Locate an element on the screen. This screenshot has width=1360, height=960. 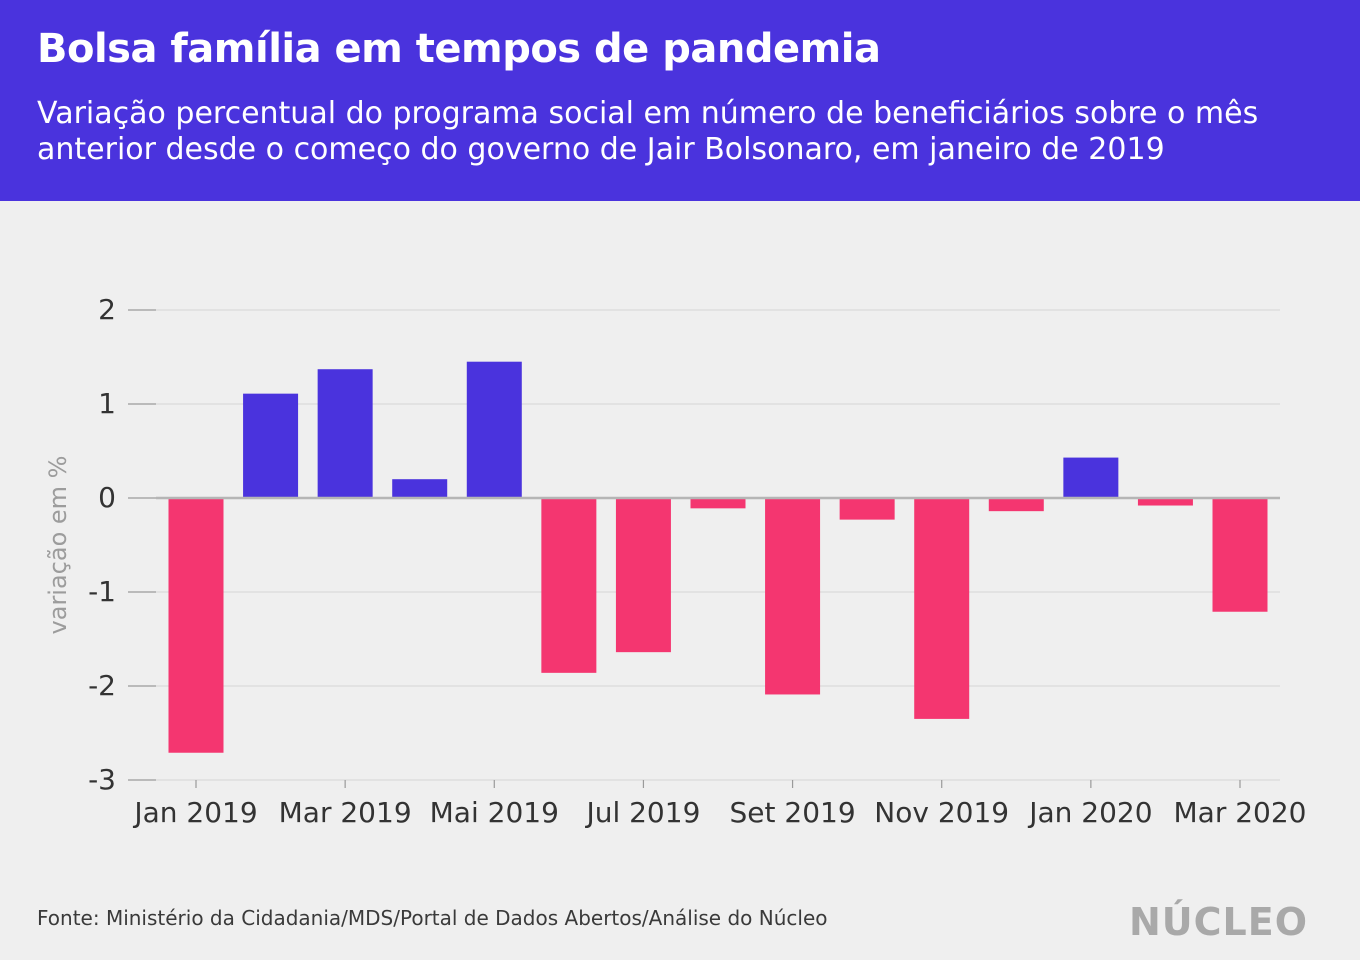
x-tick-label: Jul 2019 is located at coordinates (642, 812).